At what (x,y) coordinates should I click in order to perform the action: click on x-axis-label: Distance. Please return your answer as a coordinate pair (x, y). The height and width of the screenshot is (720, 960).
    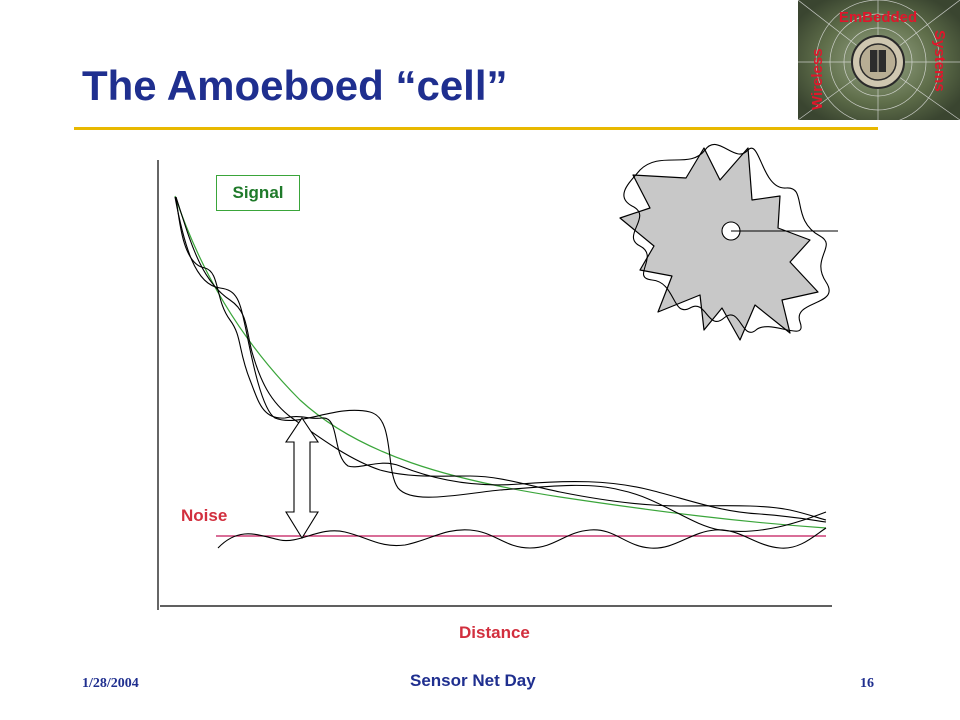
    Looking at the image, I should click on (494, 632).